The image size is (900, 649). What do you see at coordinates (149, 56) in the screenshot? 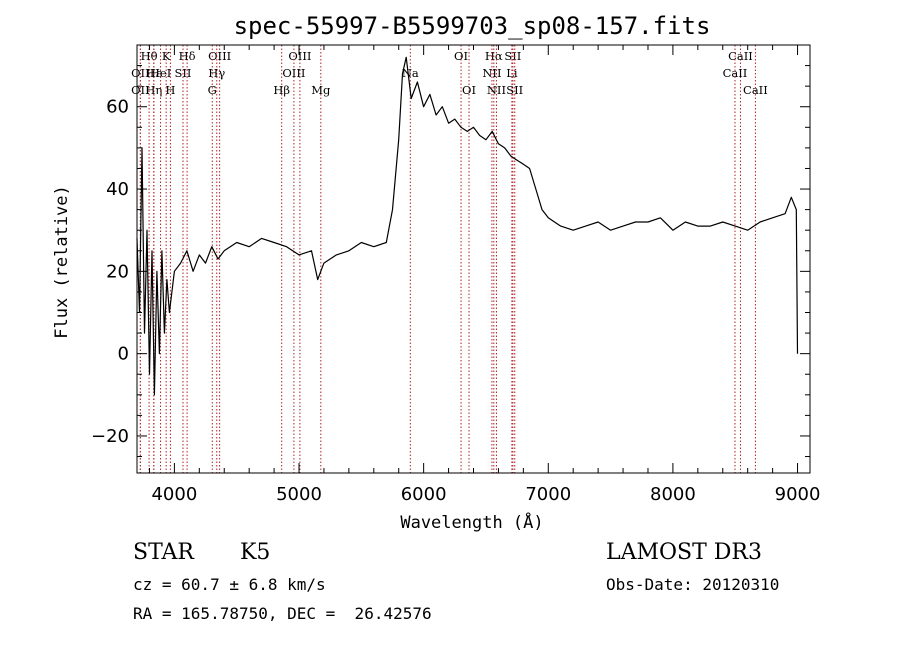
I see `line-marker-label: Hθ` at bounding box center [149, 56].